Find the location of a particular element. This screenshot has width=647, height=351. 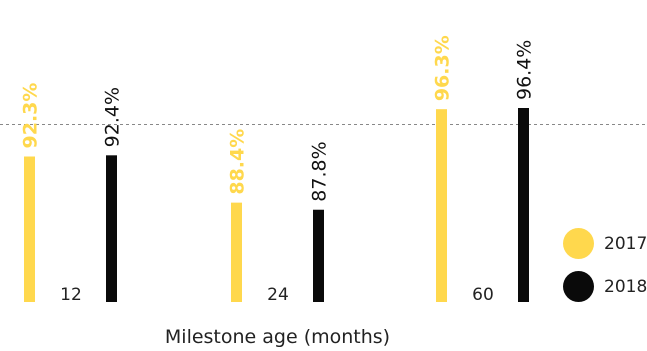

data-label-2018-12: 92.4% is located at coordinates (113, 117).